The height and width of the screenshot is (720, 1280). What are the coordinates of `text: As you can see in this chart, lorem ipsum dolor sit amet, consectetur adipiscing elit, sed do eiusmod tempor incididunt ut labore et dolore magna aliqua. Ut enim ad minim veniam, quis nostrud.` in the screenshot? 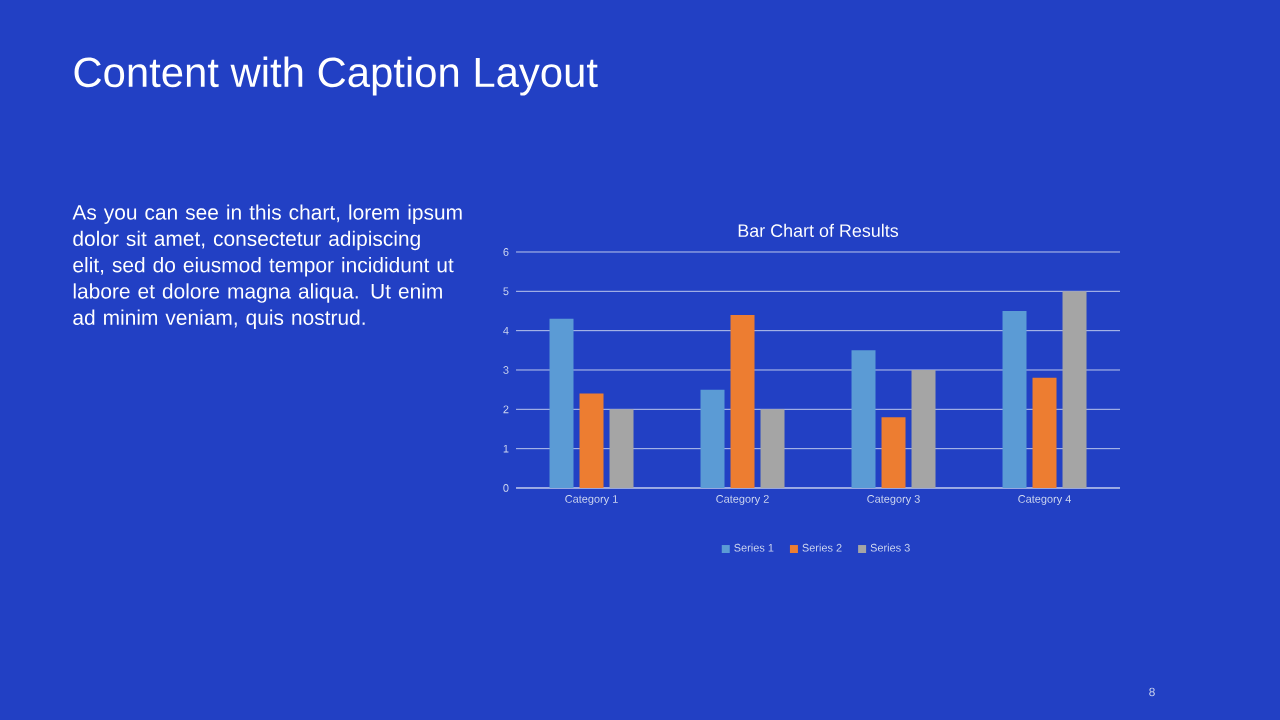 It's located at (267, 267).